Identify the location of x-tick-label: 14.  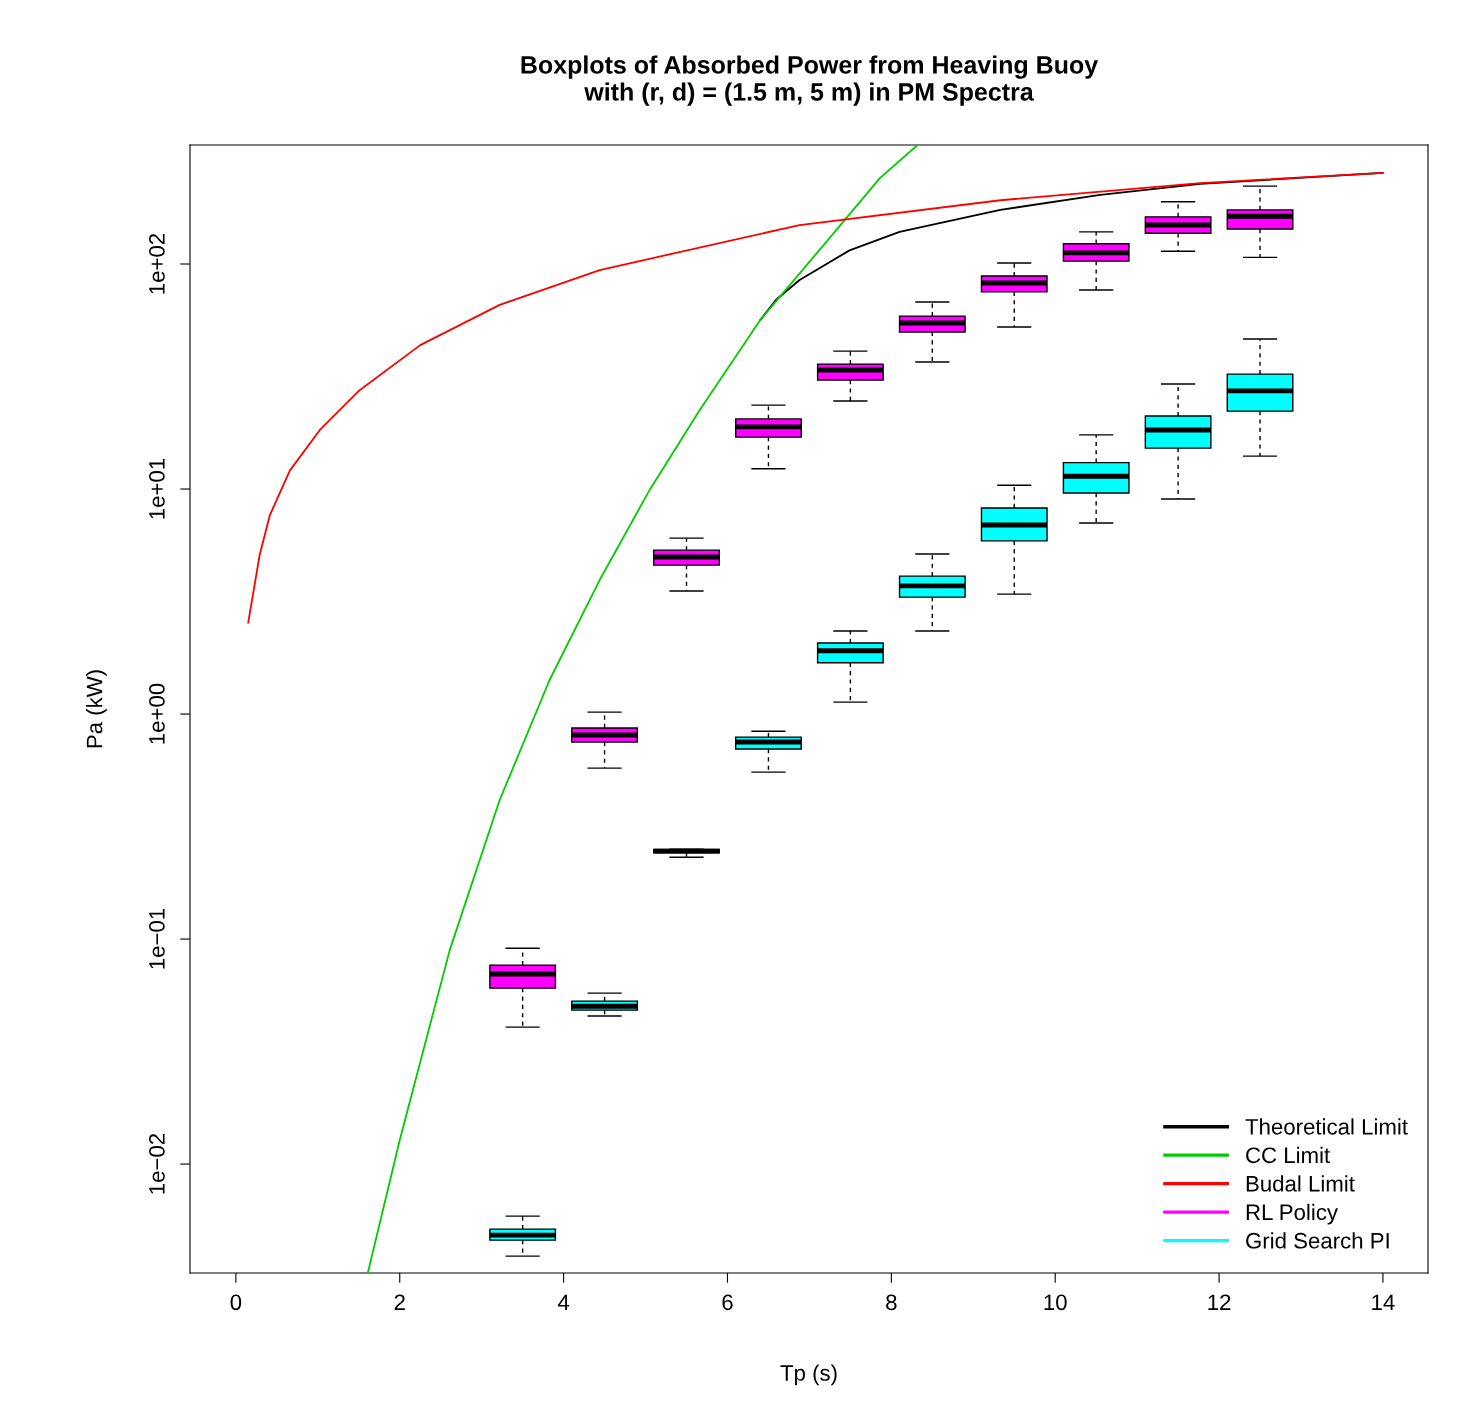
(1383, 1302).